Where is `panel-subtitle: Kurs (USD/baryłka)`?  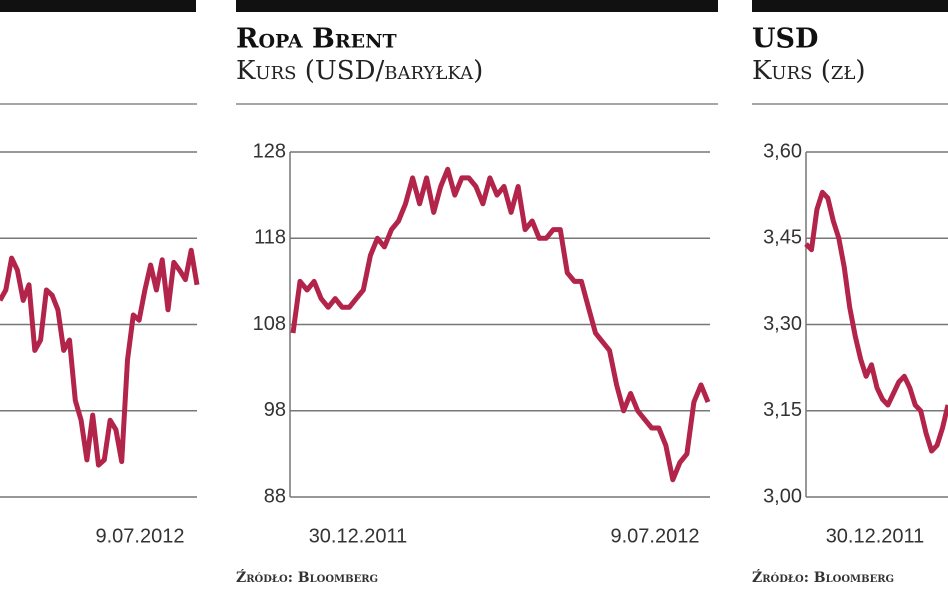
panel-subtitle: Kurs (USD/baryłka) is located at coordinates (359, 71).